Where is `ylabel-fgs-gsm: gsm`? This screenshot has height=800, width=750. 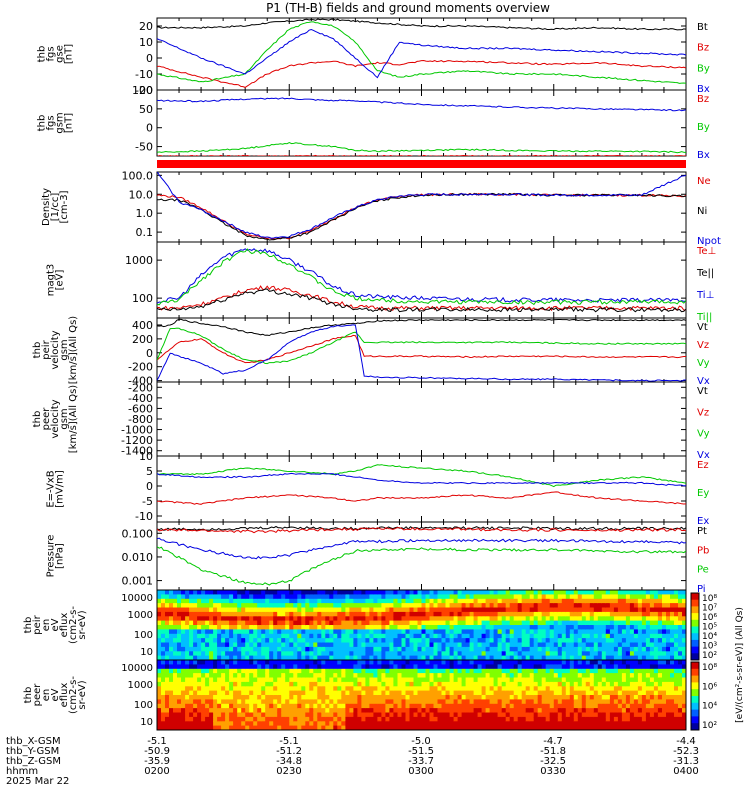 ylabel-fgs-gsm: gsm is located at coordinates (60, 122).